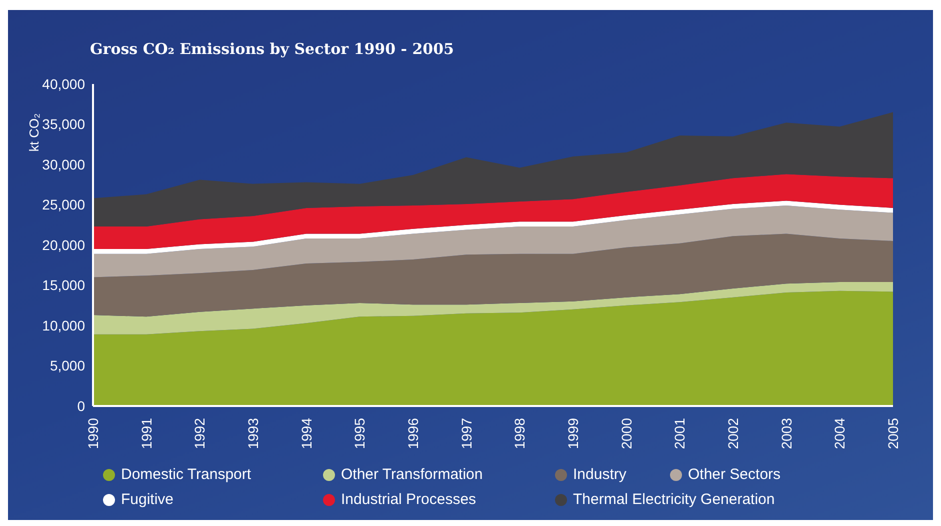 The height and width of the screenshot is (526, 941). What do you see at coordinates (893, 434) in the screenshot?
I see `x-tick-label: 2005` at bounding box center [893, 434].